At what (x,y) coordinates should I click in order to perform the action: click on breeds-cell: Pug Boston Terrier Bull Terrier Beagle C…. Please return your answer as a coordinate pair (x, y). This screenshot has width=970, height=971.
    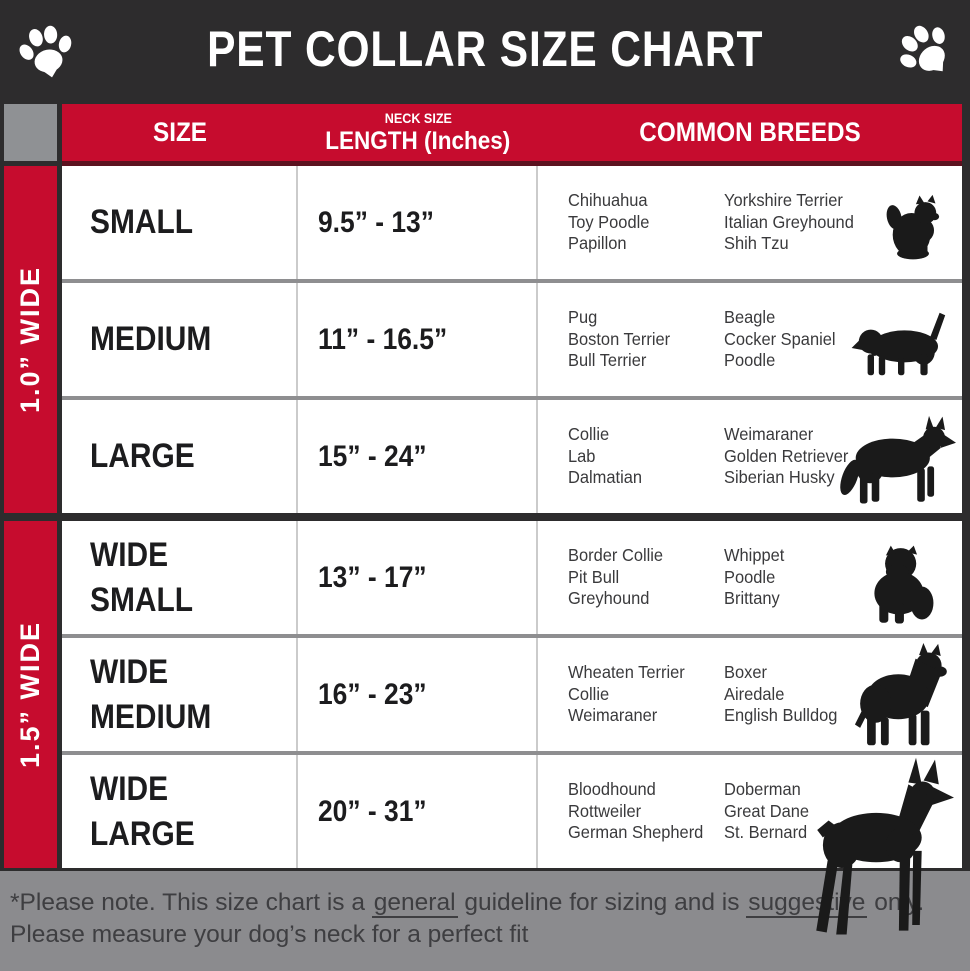
    Looking at the image, I should click on (750, 339).